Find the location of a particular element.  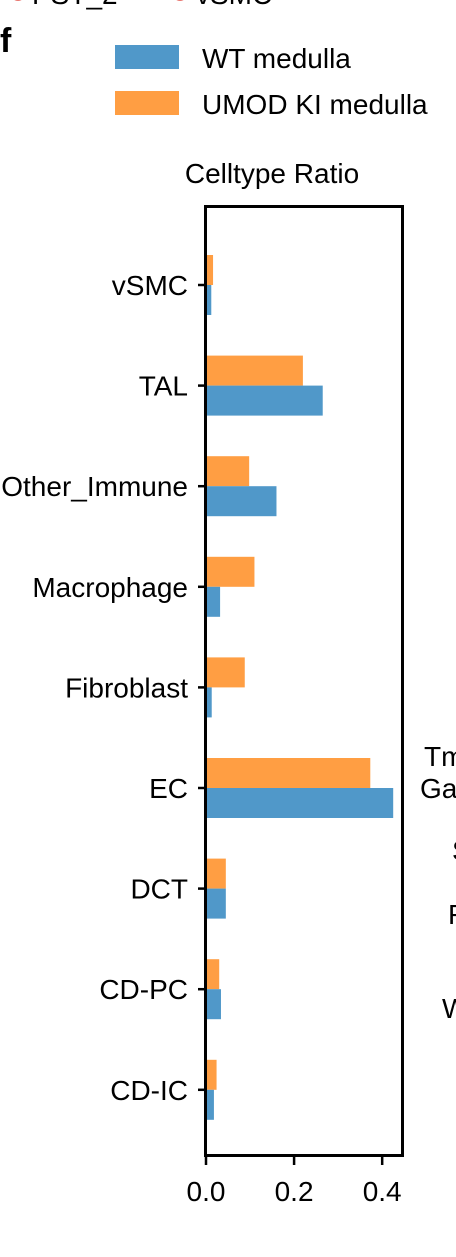

y-tick-label: Other_Immune is located at coordinates (94, 486).